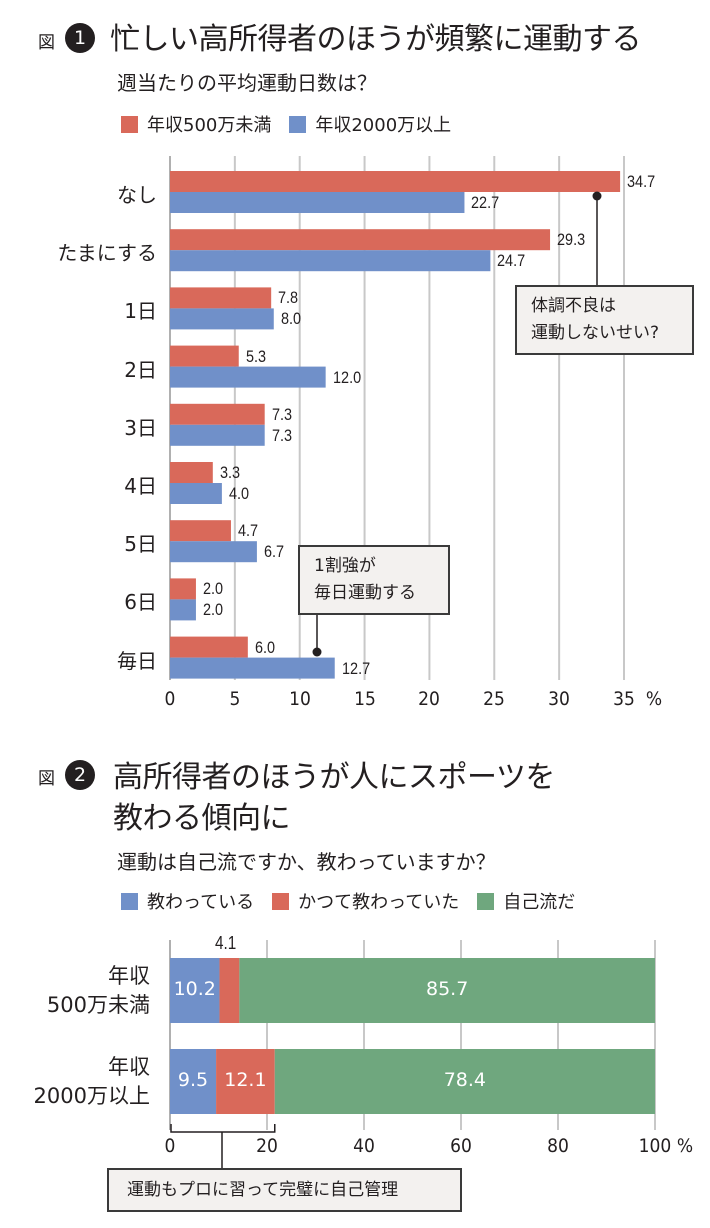 This screenshot has width=710, height=1228. What do you see at coordinates (46, 43) in the screenshot?
I see `figure1-tag: 図` at bounding box center [46, 43].